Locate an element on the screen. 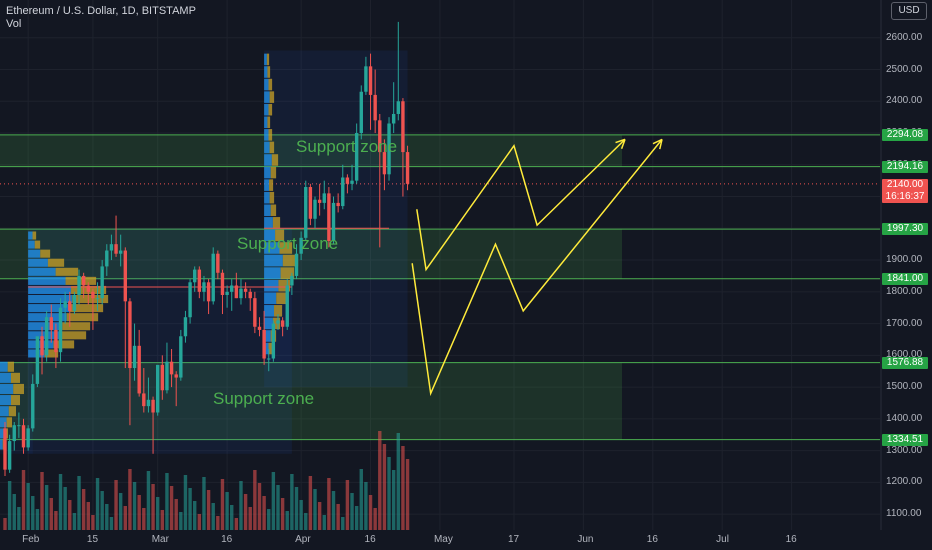 The width and height of the screenshot is (932, 550). price-tick-label: 1600.00 is located at coordinates (904, 355).